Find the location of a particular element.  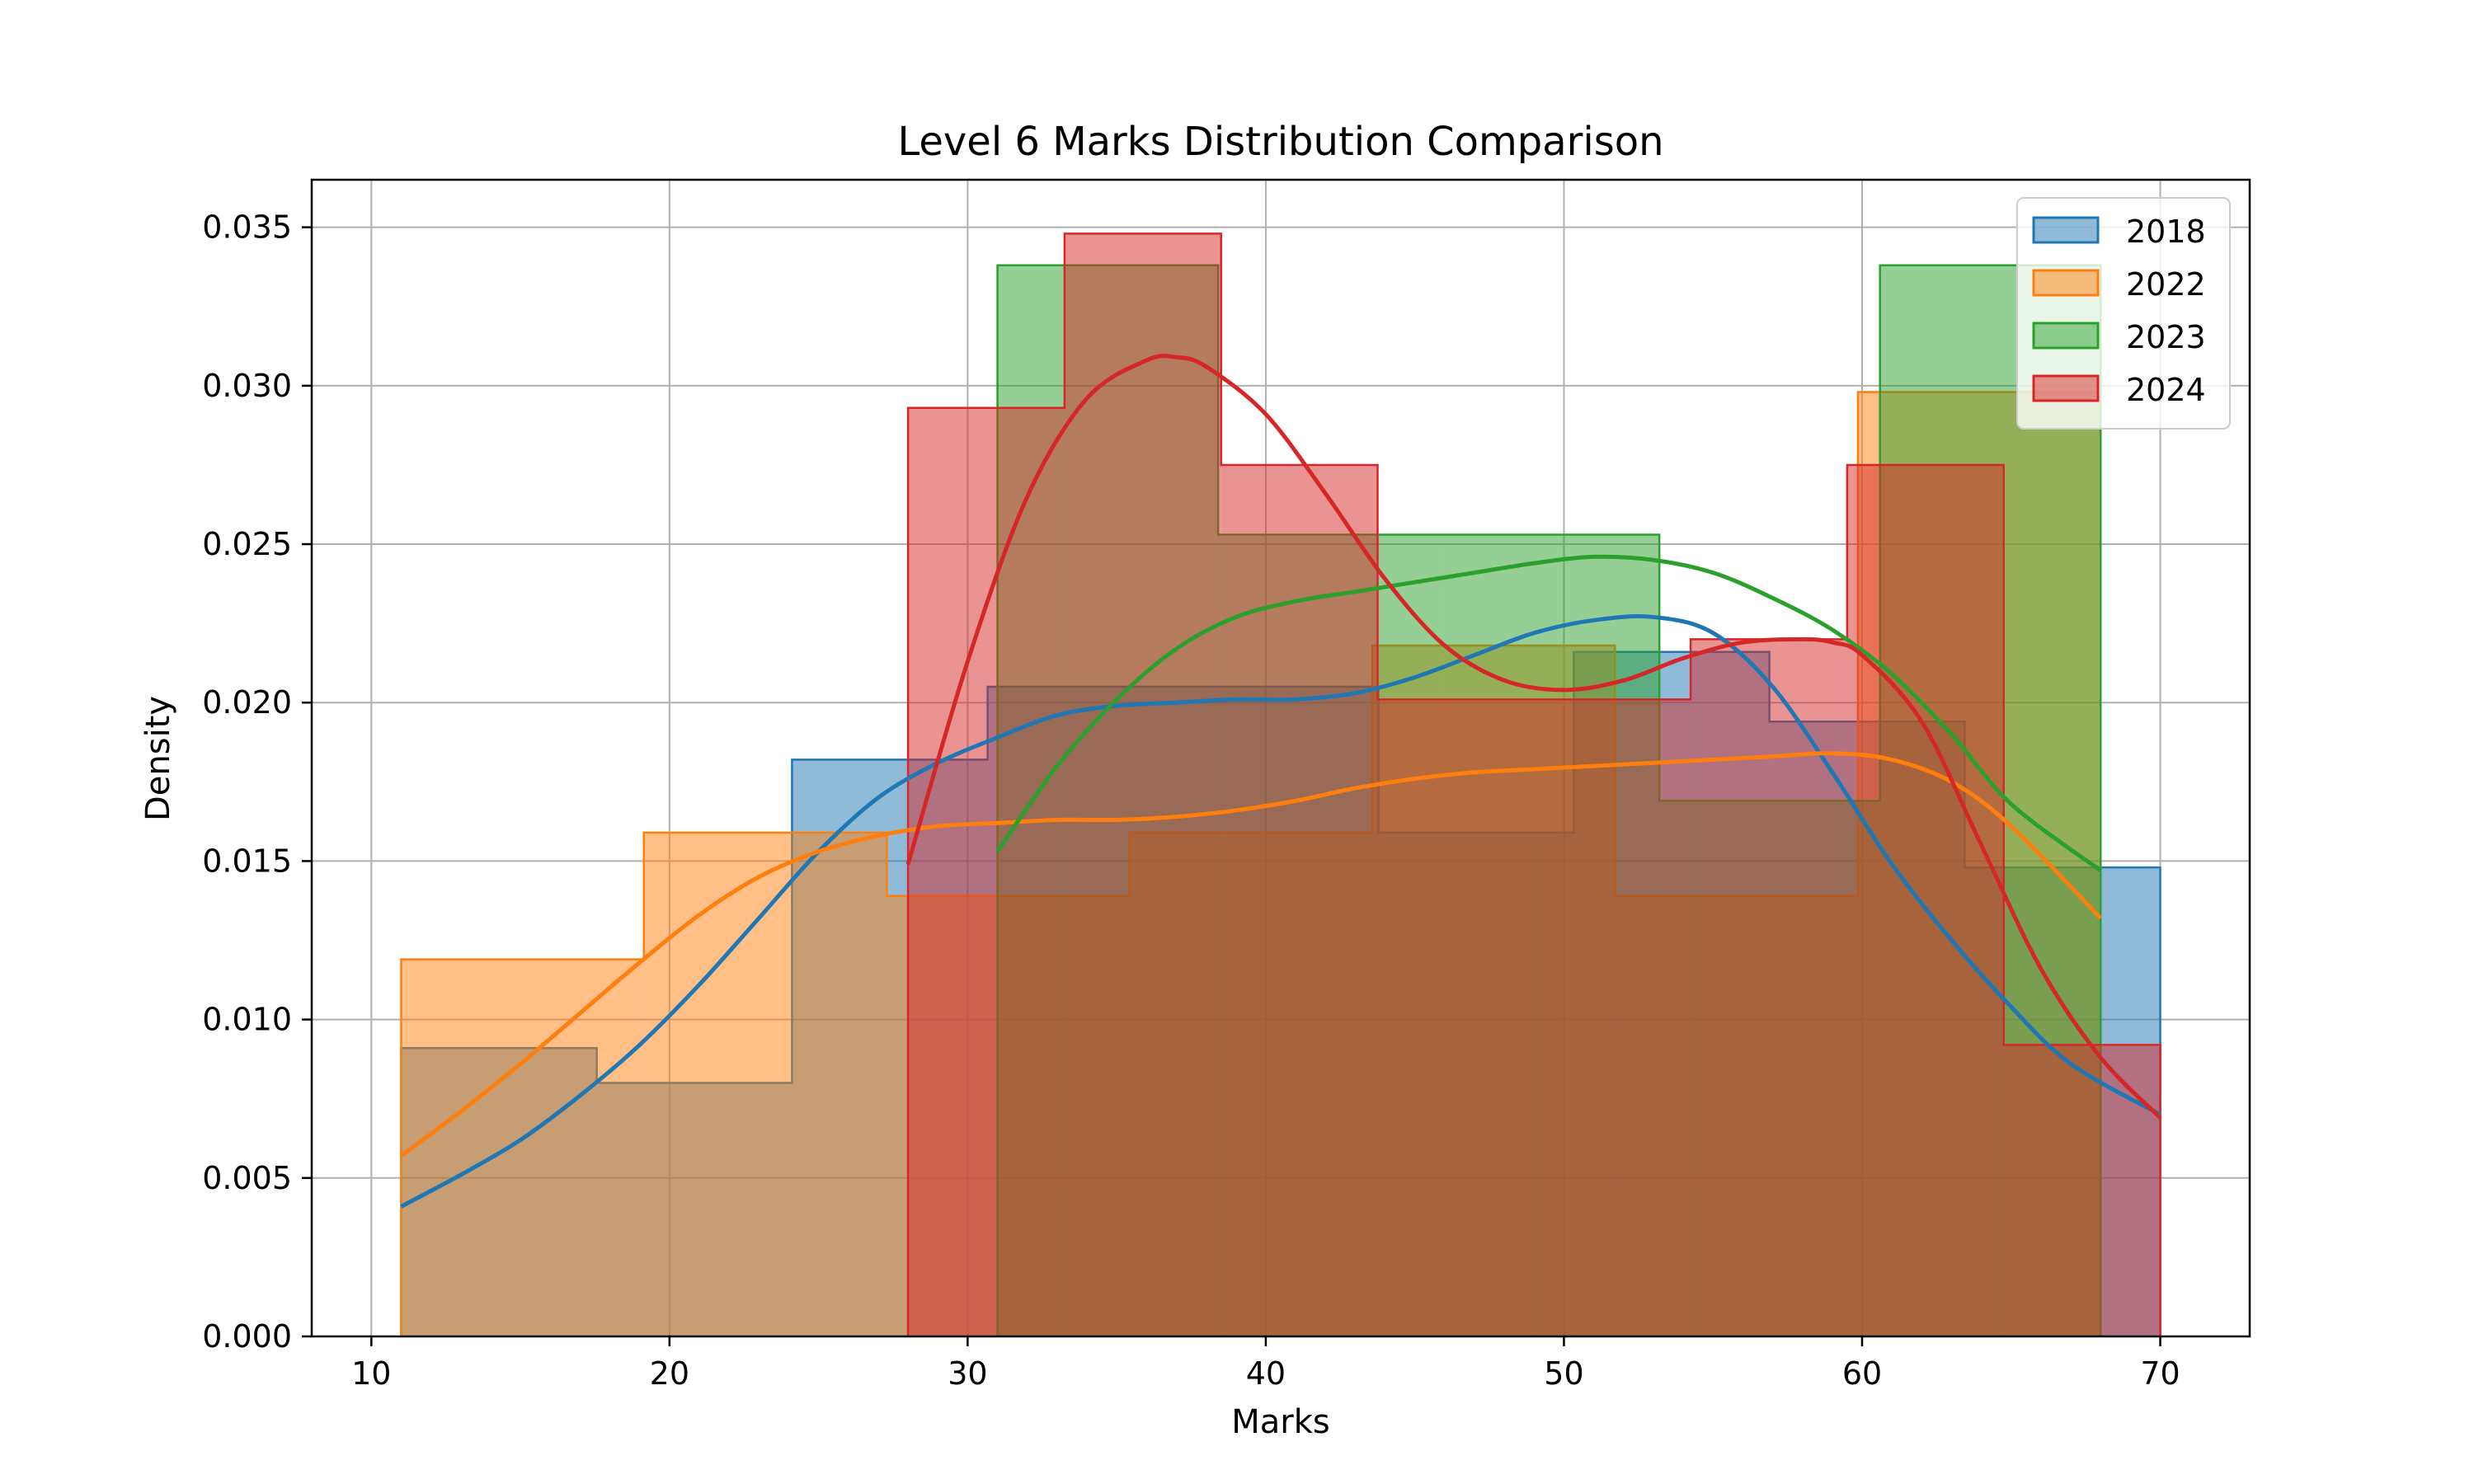

legend-item-2023: 2023 is located at coordinates (2119, 337).